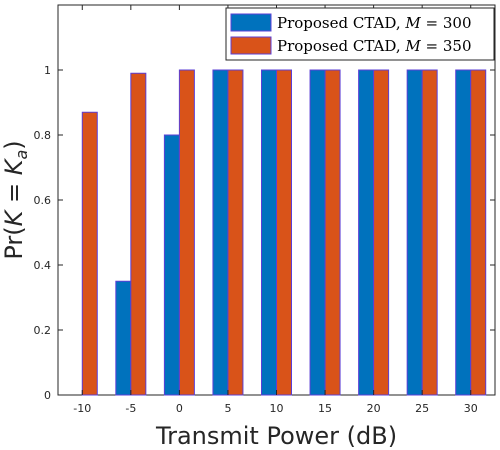 This screenshot has height=450, width=500. What do you see at coordinates (14, 217) in the screenshot?
I see `y-axis-title-var: K` at bounding box center [14, 217].